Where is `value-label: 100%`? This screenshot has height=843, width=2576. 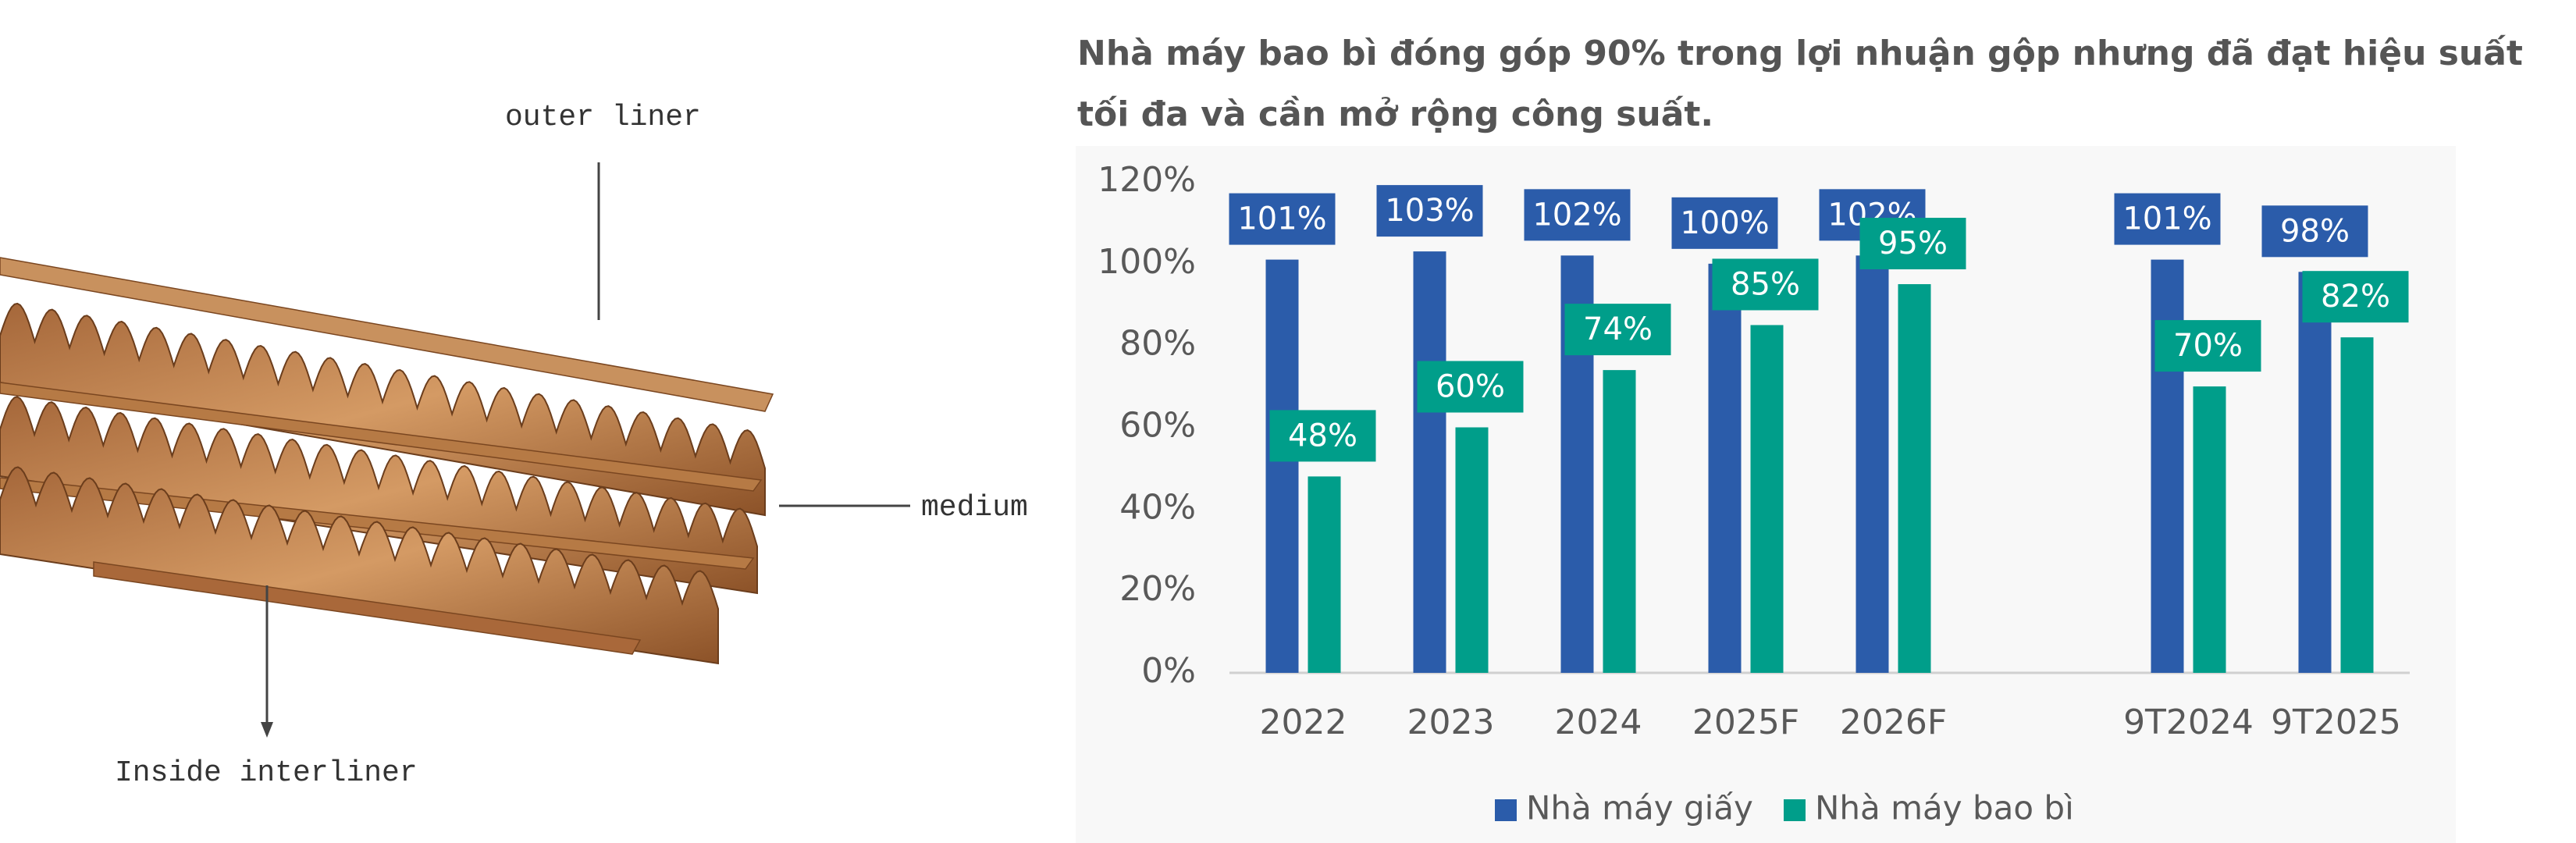
value-label: 100% is located at coordinates (1724, 223).